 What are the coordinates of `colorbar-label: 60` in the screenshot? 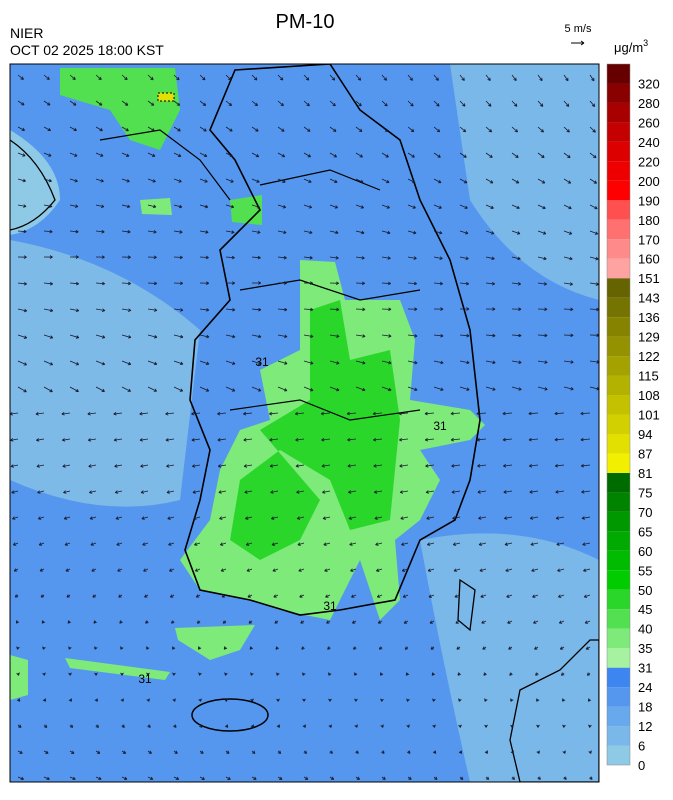 It's located at (645, 551).